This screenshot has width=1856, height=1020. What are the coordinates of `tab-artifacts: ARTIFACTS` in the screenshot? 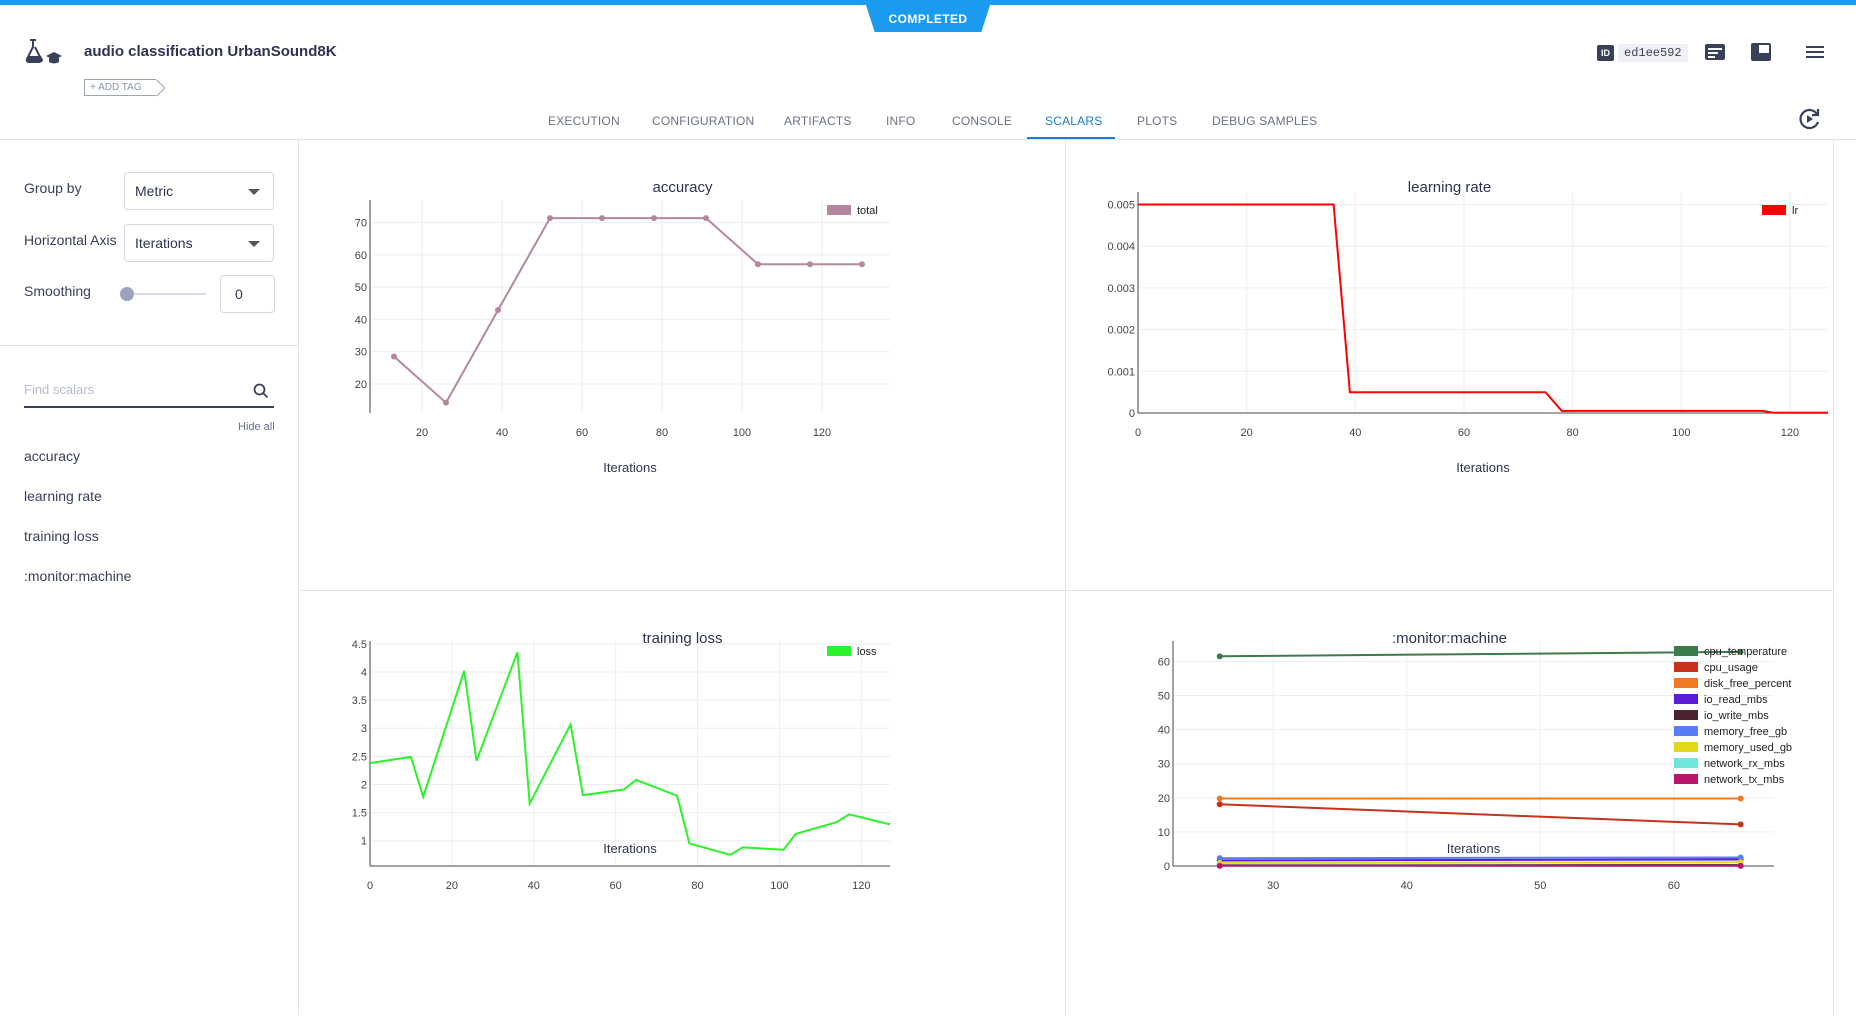 It's located at (818, 121).